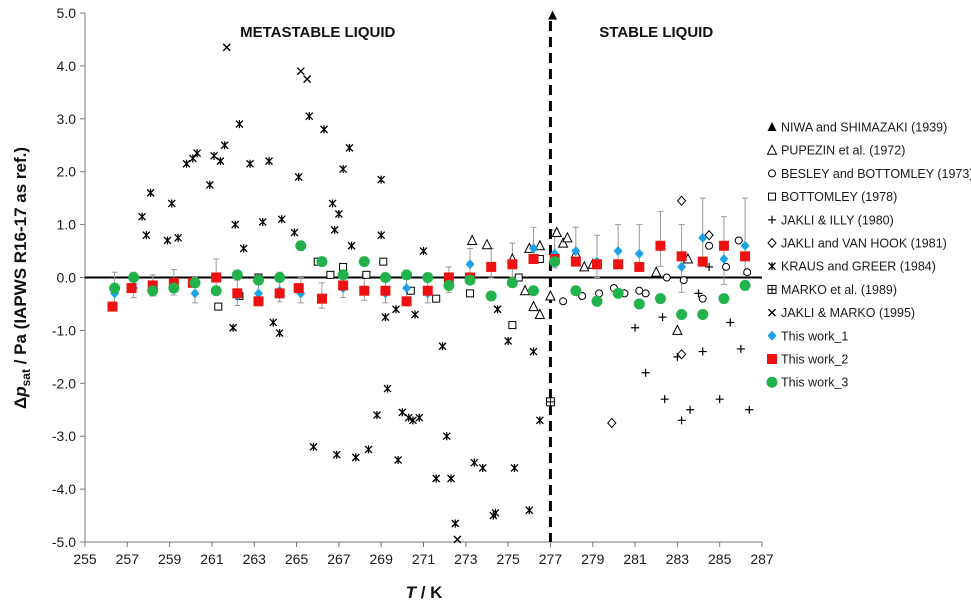  Describe the element at coordinates (839, 197) in the screenshot. I see `legend-label: BOTTOMLEY (1978)` at that location.